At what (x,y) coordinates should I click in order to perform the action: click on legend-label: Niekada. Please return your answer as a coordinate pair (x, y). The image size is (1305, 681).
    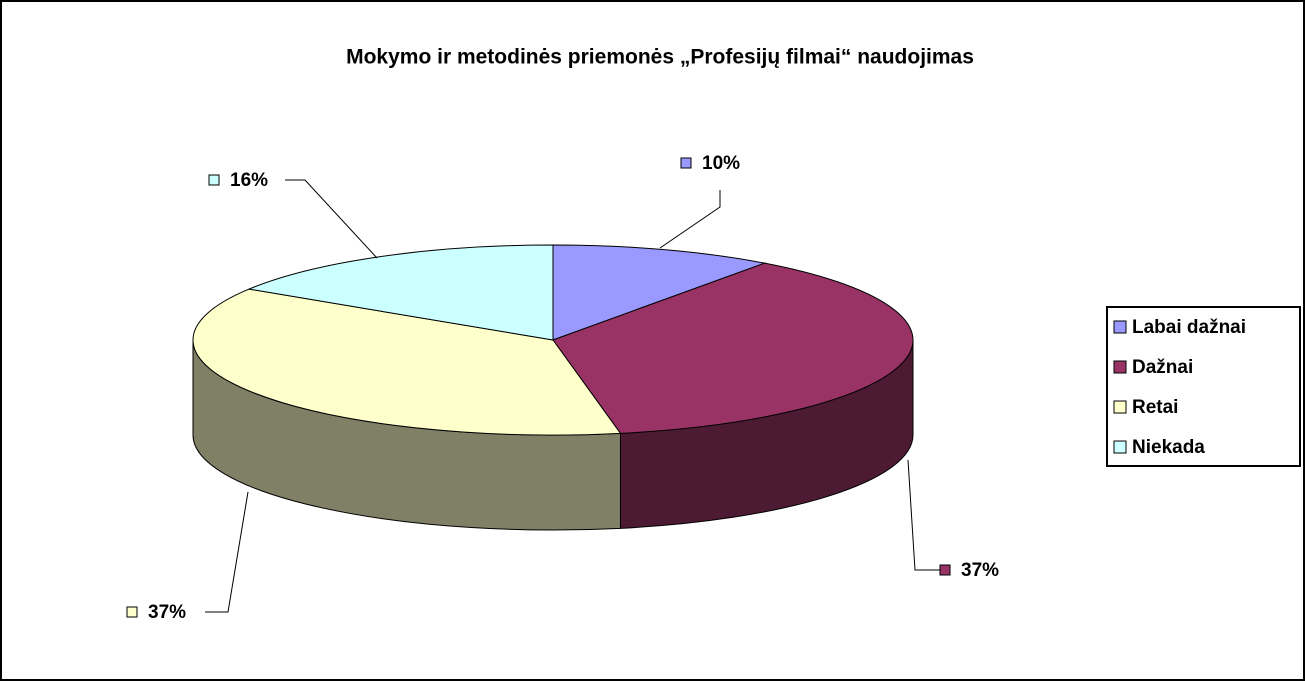
    Looking at the image, I should click on (1168, 447).